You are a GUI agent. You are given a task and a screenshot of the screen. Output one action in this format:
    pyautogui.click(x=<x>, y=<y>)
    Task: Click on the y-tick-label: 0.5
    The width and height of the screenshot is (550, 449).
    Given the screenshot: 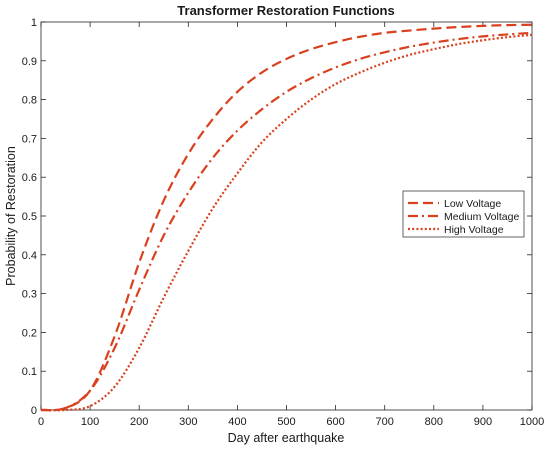 What is the action you would take?
    pyautogui.click(x=29, y=217)
    